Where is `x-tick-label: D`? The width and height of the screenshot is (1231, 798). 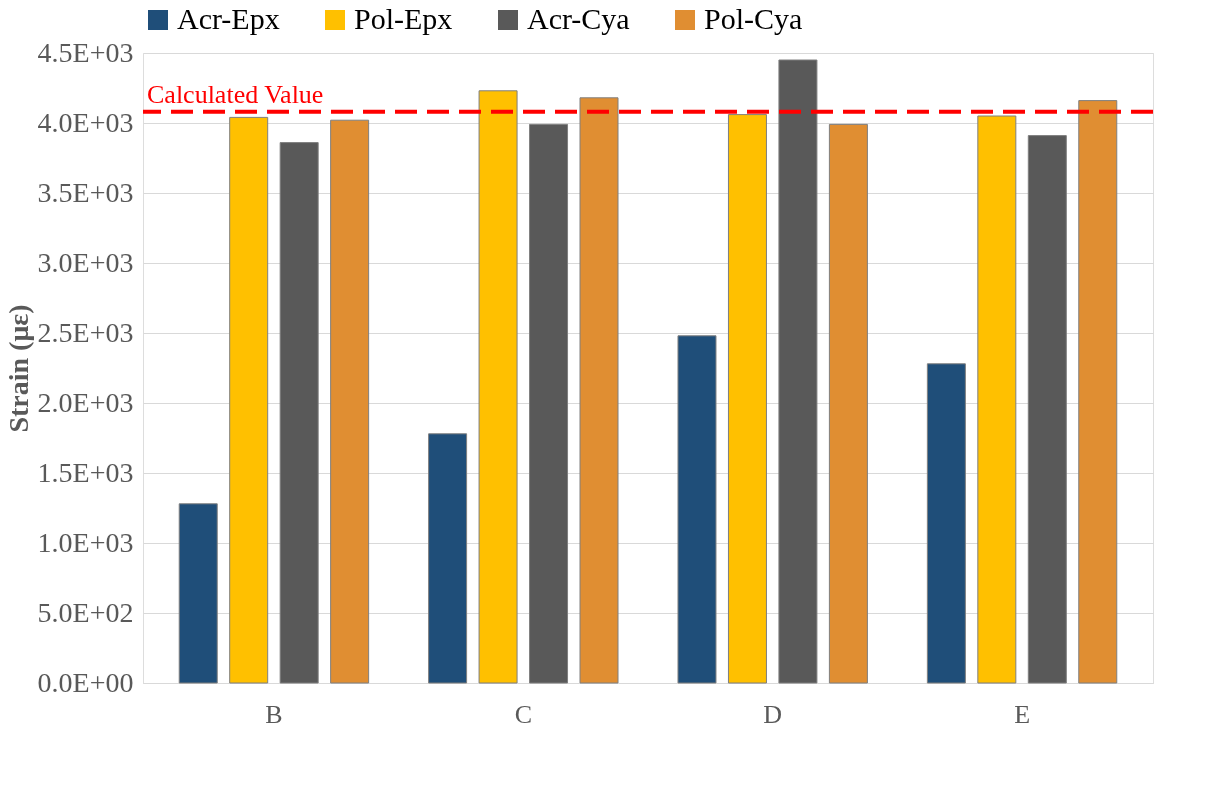 x-tick-label: D is located at coordinates (773, 714).